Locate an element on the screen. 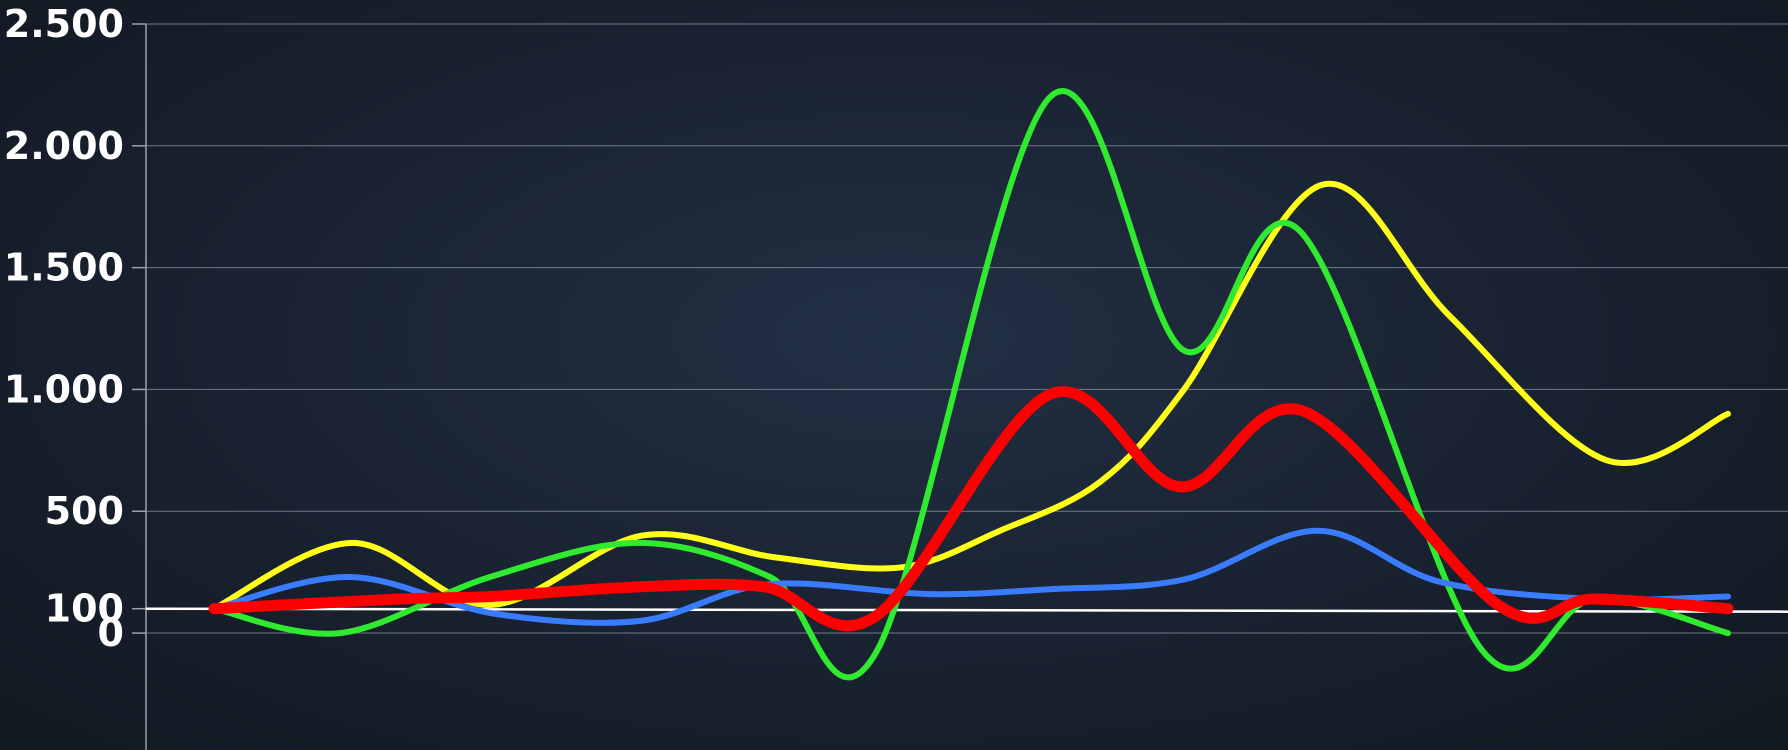  y-tick-label: 2.500 is located at coordinates (64, 24).